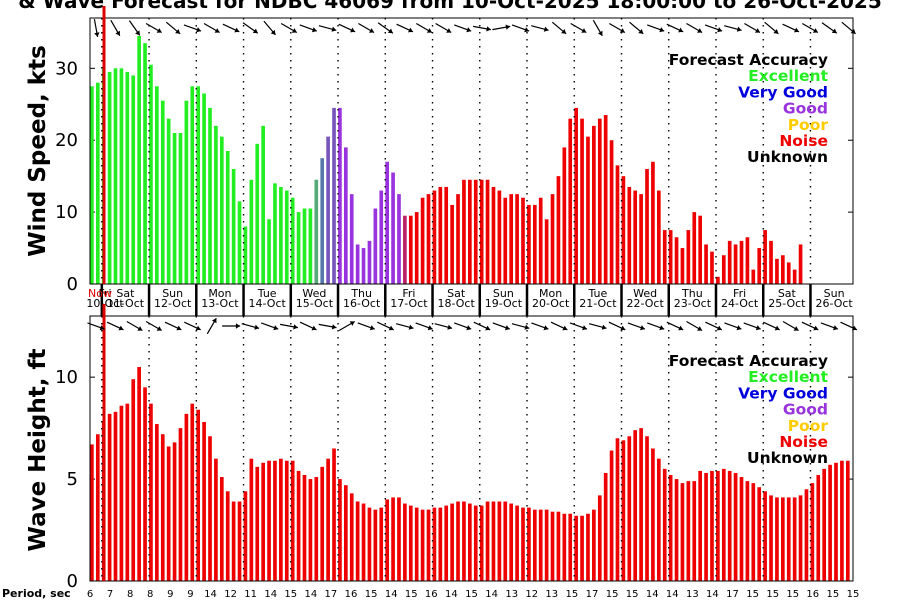 This screenshot has height=600, width=900. I want to click on date-label: 12-Oct, so click(173, 303).